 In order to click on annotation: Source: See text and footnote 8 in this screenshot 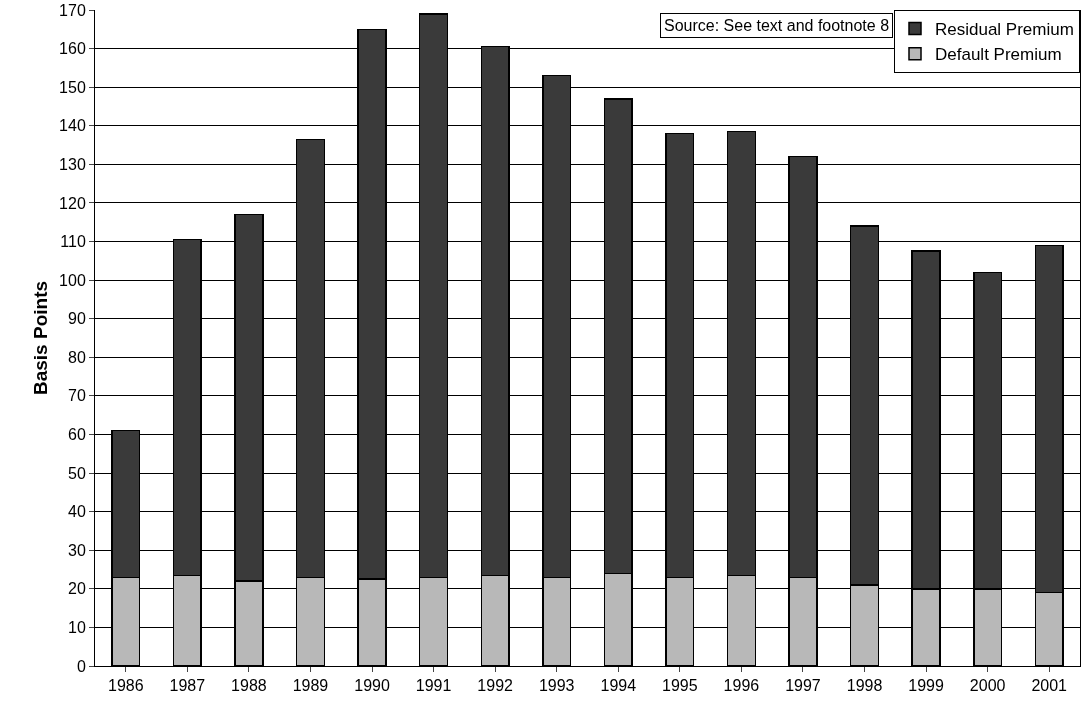, I will do `click(777, 25)`.